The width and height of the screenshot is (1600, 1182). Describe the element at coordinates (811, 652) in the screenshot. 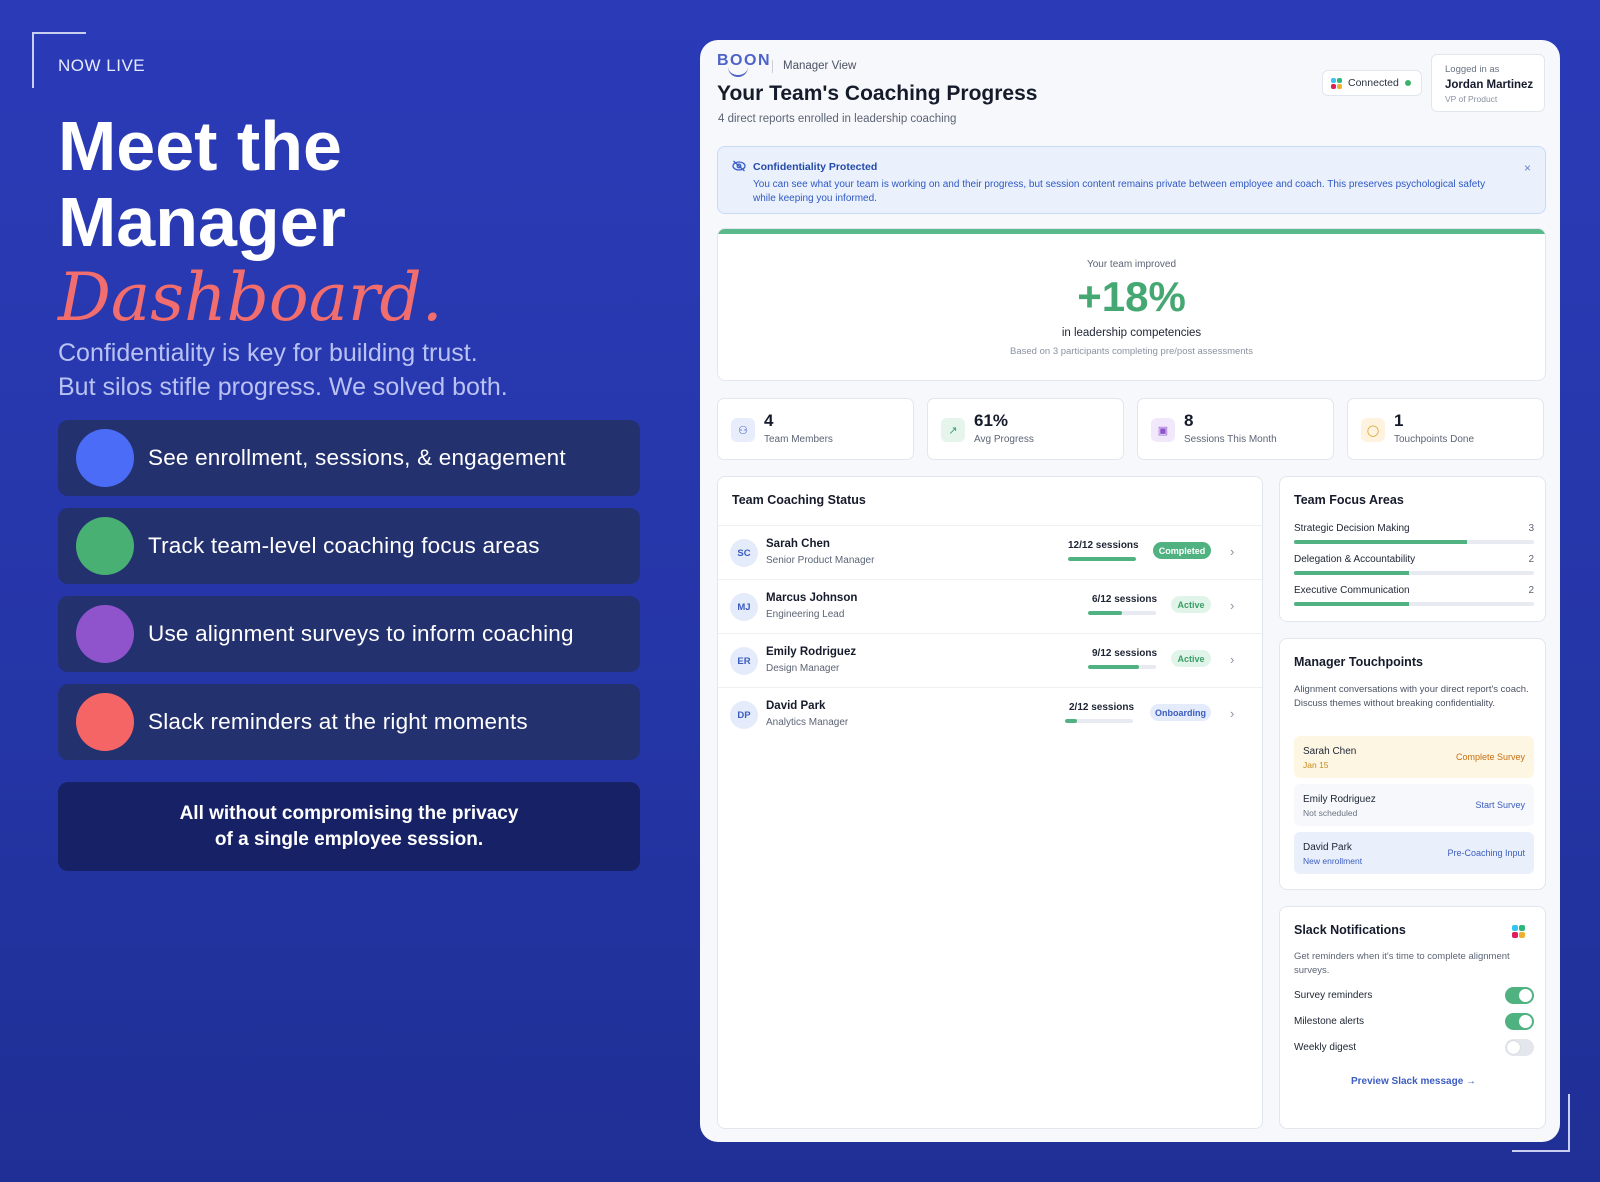

I see `member-name: Emily Rodriguez` at that location.